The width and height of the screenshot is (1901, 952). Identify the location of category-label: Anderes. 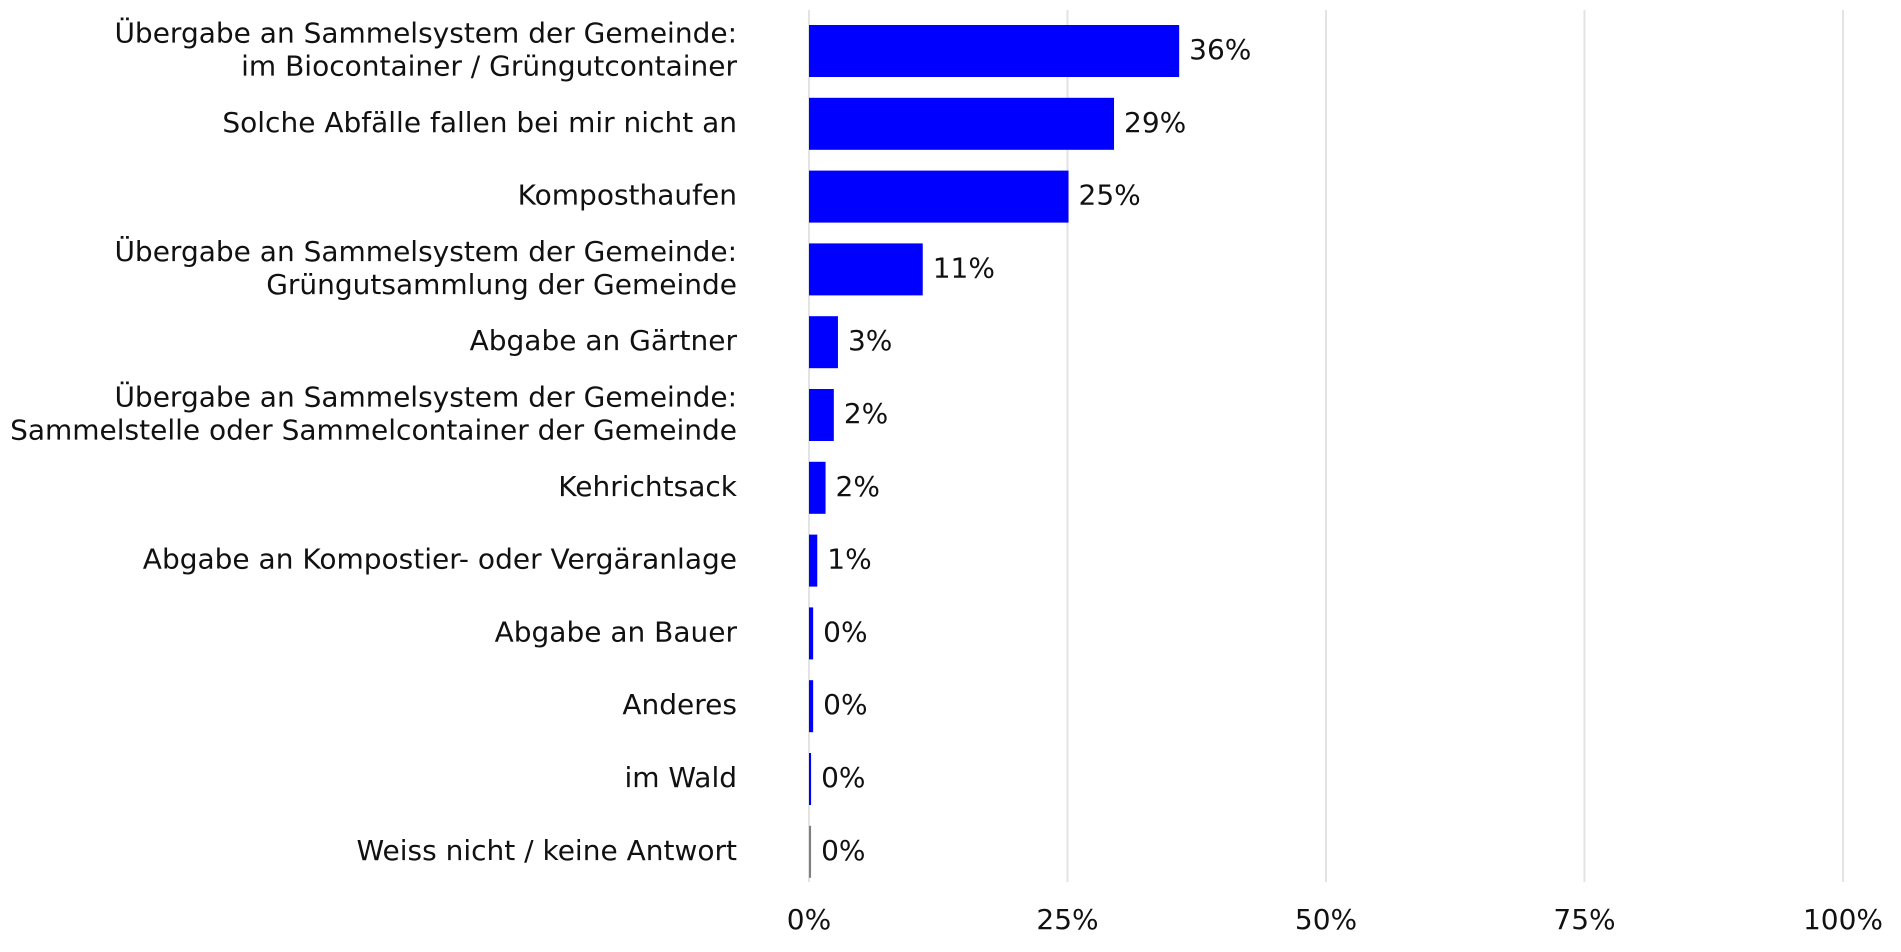
(679, 704).